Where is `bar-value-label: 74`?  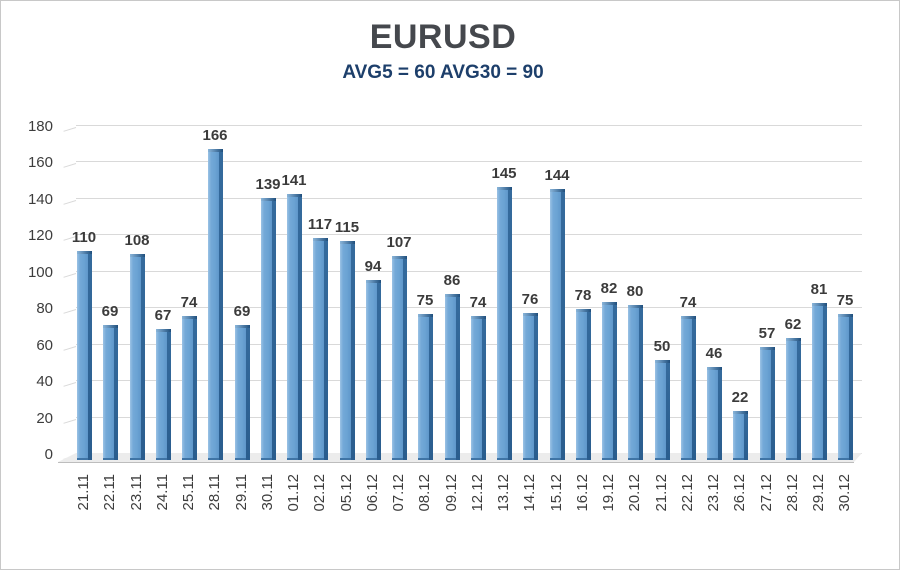
bar-value-label: 74 is located at coordinates (688, 302).